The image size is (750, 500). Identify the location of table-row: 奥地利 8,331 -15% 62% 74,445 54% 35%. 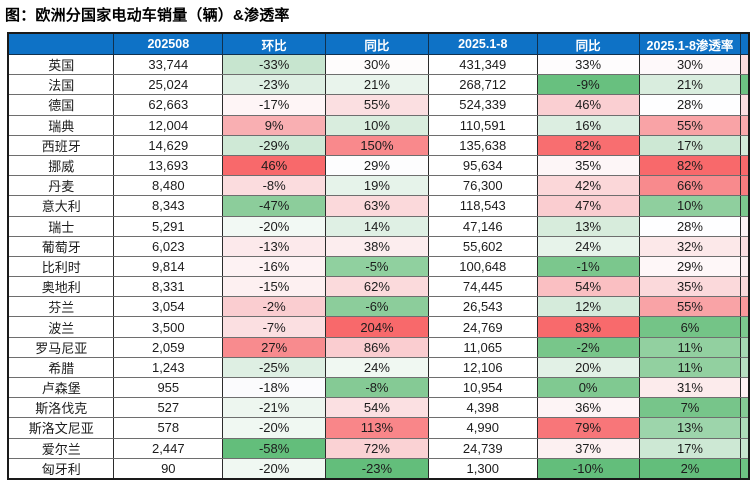
(378, 287).